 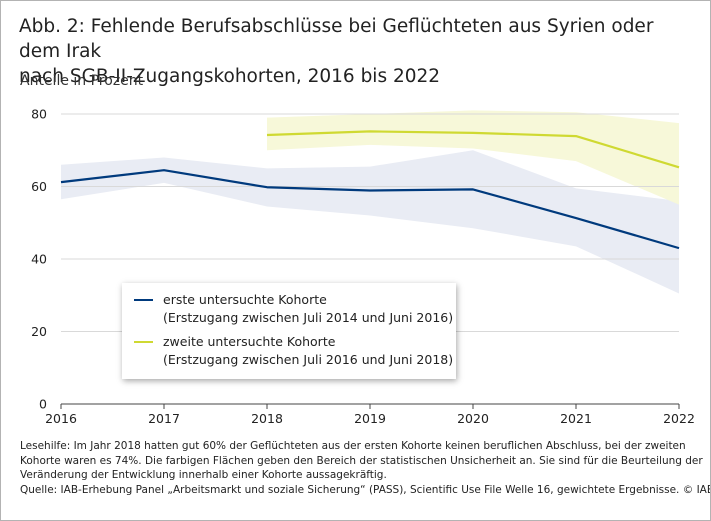 What do you see at coordinates (245, 299) in the screenshot?
I see `legend-label-first-cohort: erste untersuchte Kohorte` at bounding box center [245, 299].